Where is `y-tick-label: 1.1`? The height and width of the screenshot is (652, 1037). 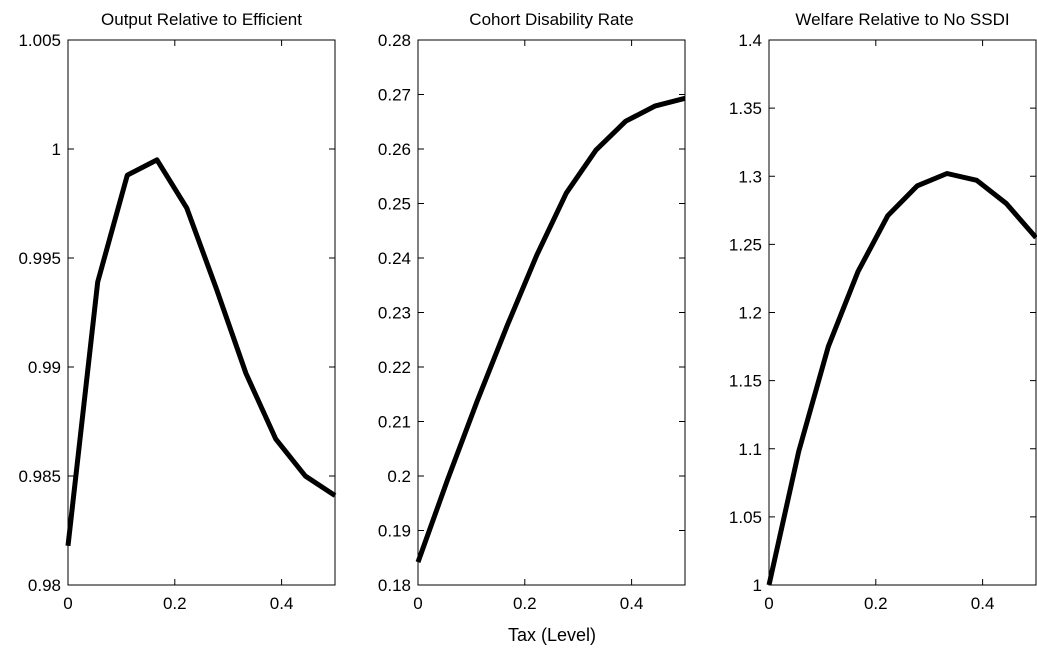 y-tick-label: 1.1 is located at coordinates (750, 449).